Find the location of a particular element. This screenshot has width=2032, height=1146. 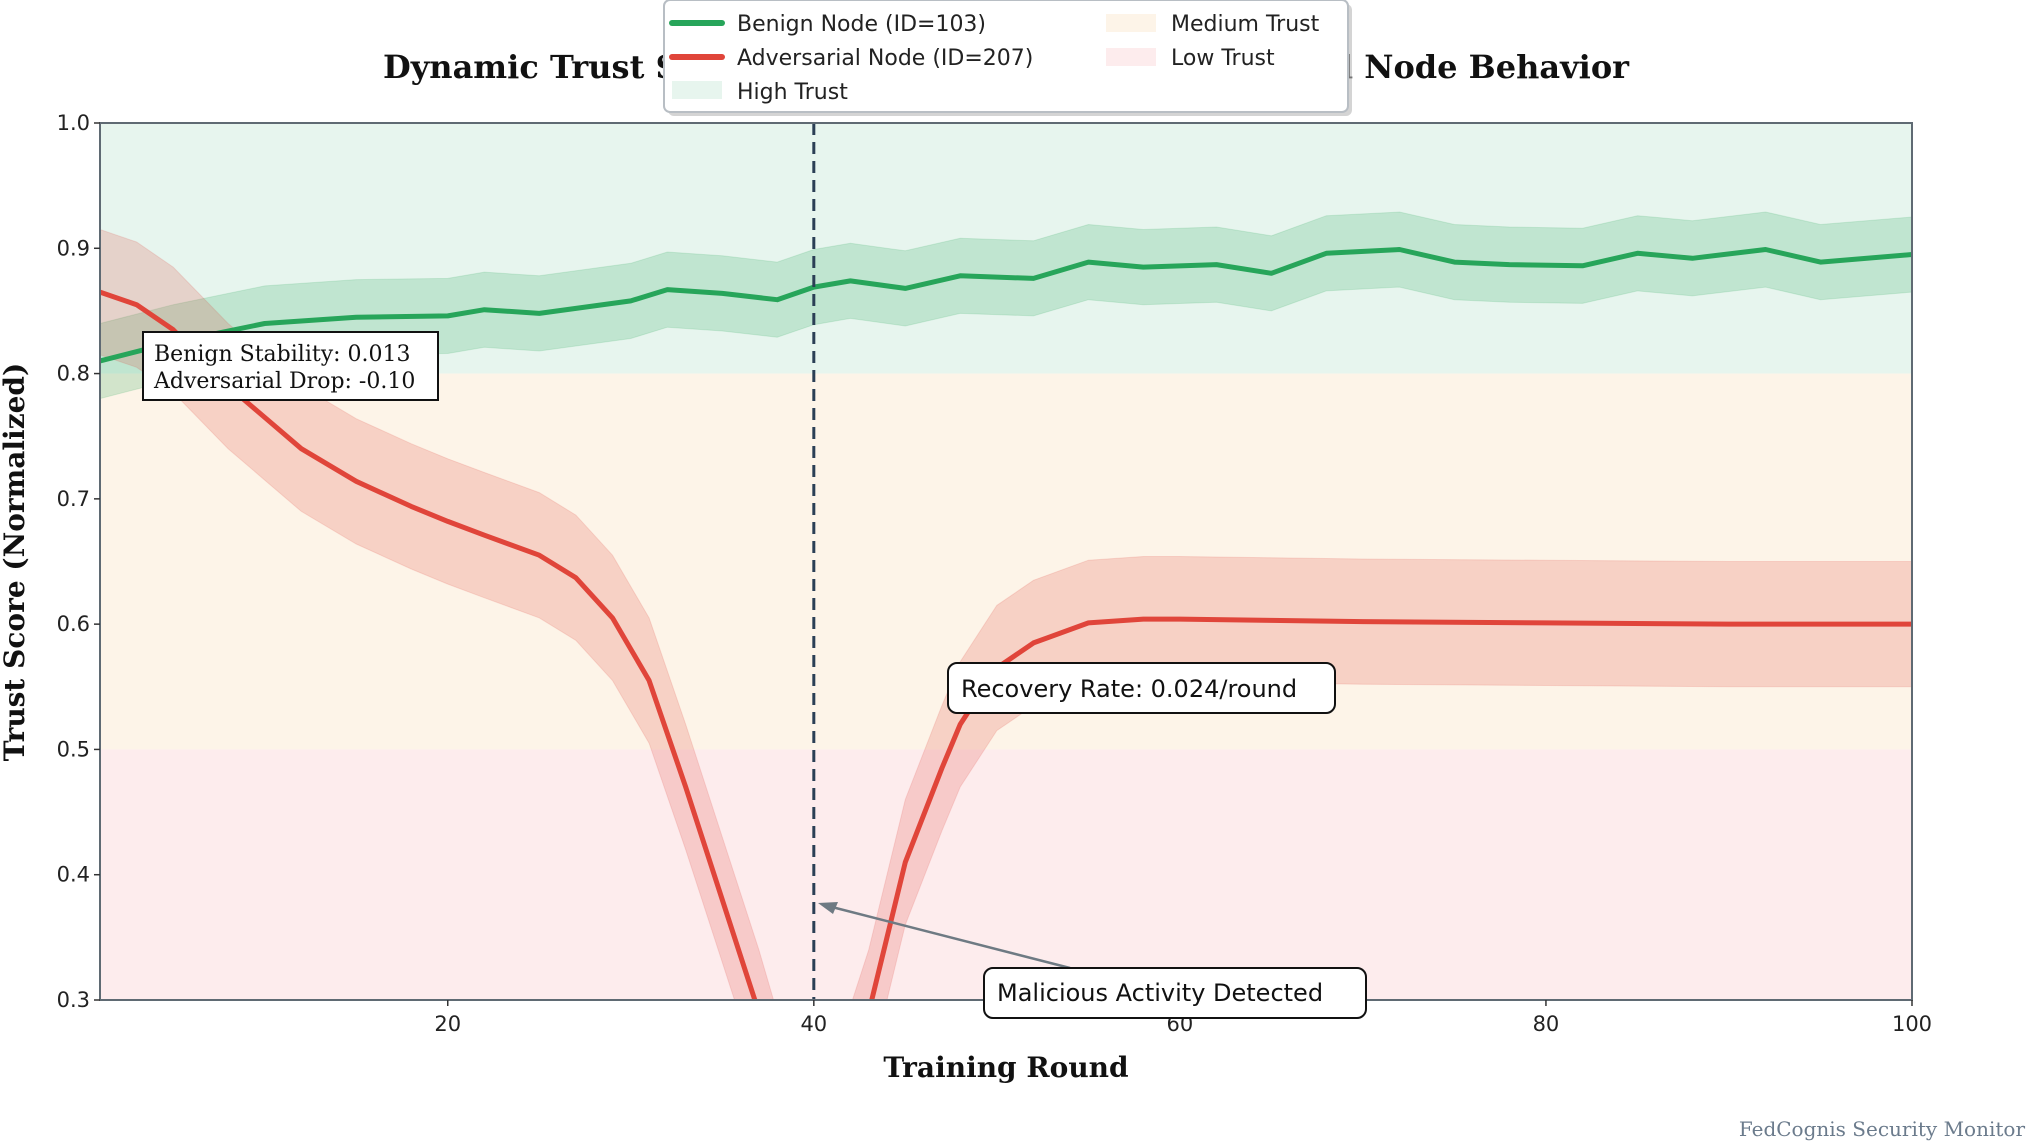

legend-benign-label: Benign Node (ID=103) is located at coordinates (861, 24).